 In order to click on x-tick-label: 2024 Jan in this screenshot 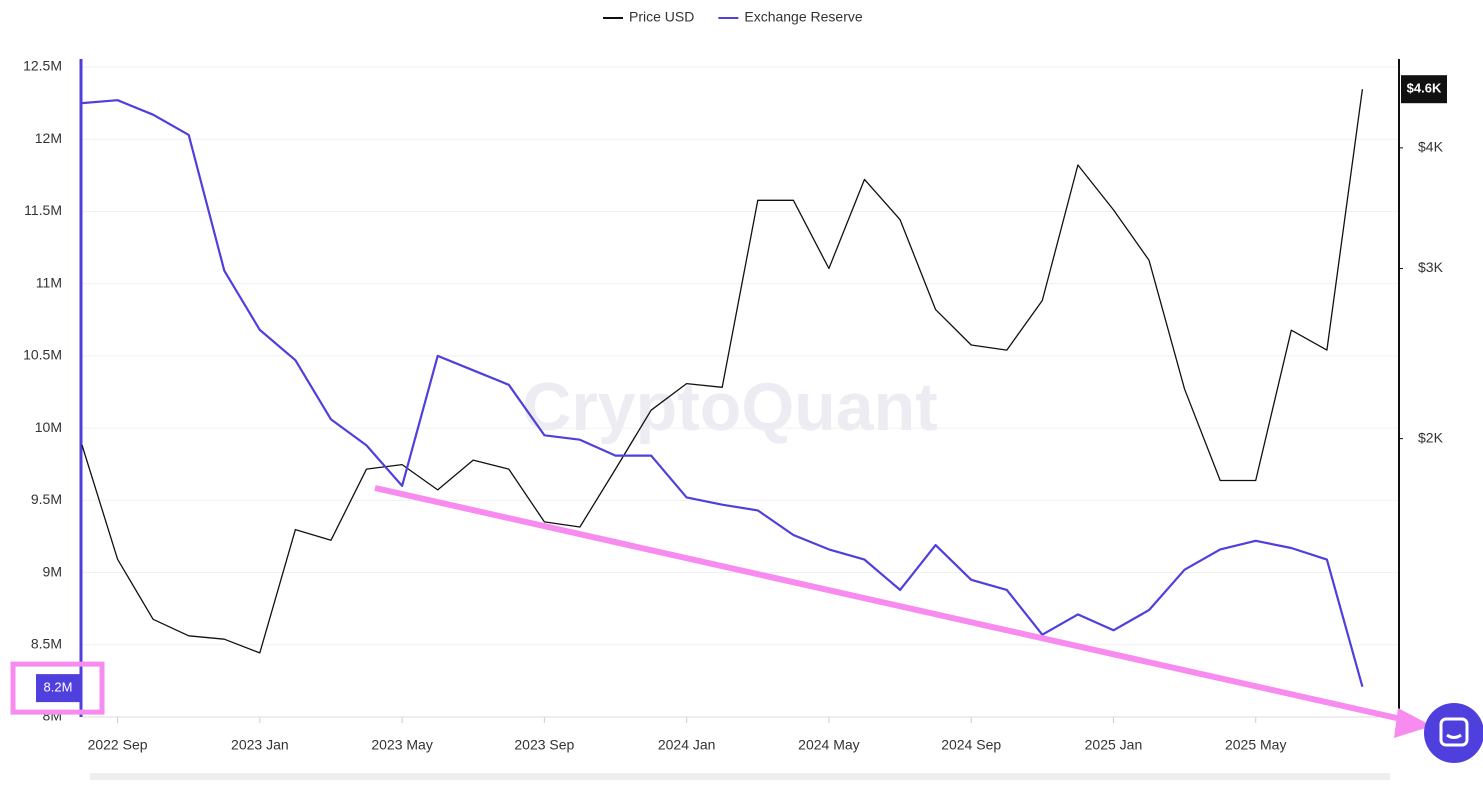, I will do `click(687, 745)`.